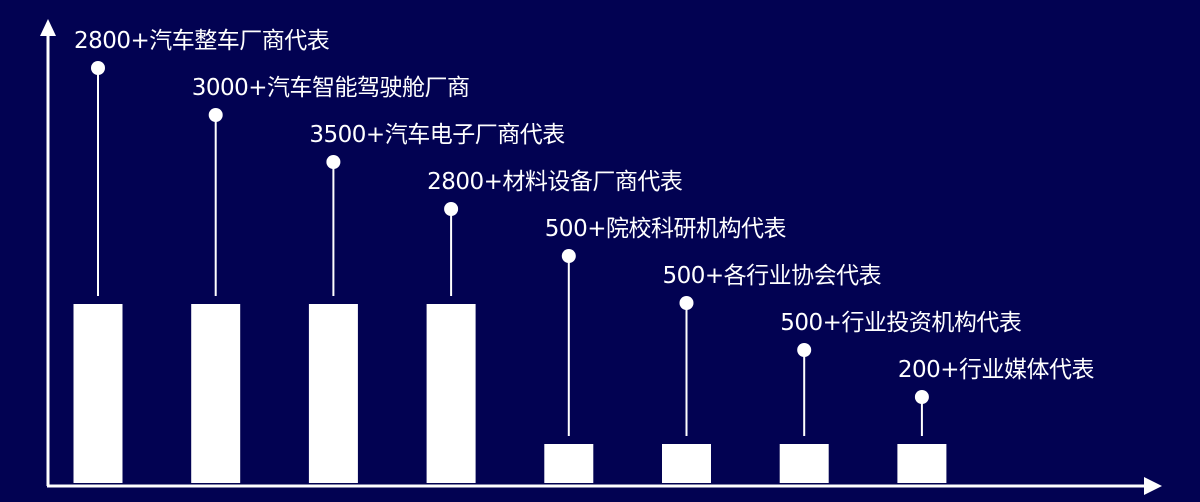 This screenshot has height=502, width=1200. Describe the element at coordinates (48, 27) in the screenshot. I see `y-axis-arrow-icon` at that location.